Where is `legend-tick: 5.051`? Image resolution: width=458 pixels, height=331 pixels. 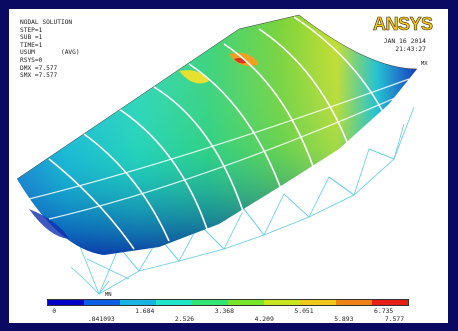
legend-tick: 5.051 is located at coordinates (304, 311).